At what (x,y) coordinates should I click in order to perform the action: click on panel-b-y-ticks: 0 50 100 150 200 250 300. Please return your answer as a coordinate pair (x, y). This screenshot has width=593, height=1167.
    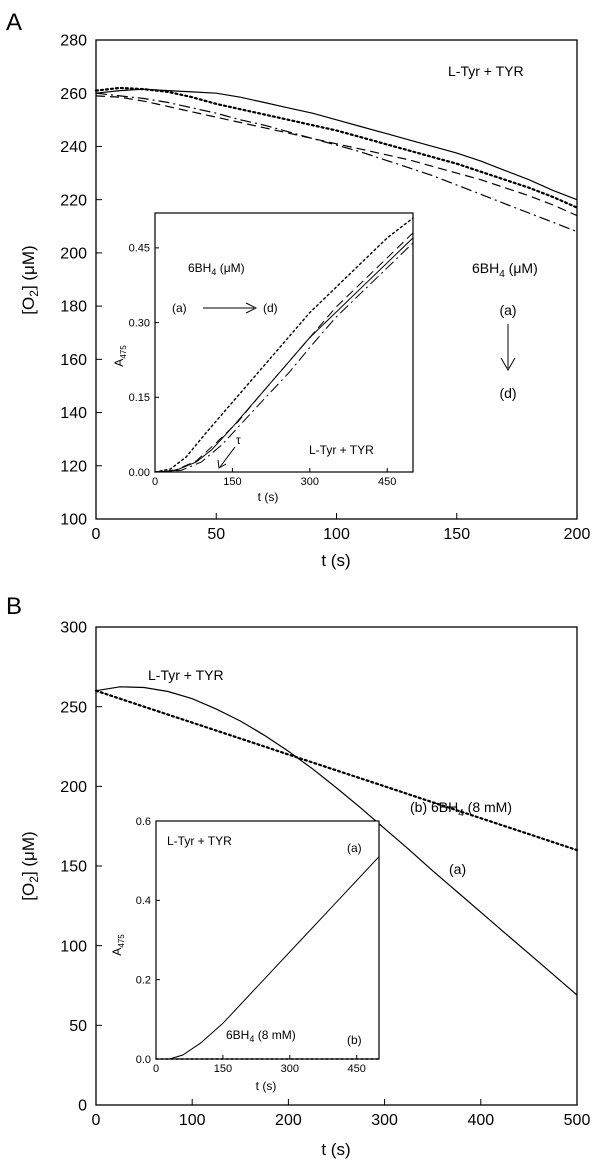
    Looking at the image, I should click on (81, 867).